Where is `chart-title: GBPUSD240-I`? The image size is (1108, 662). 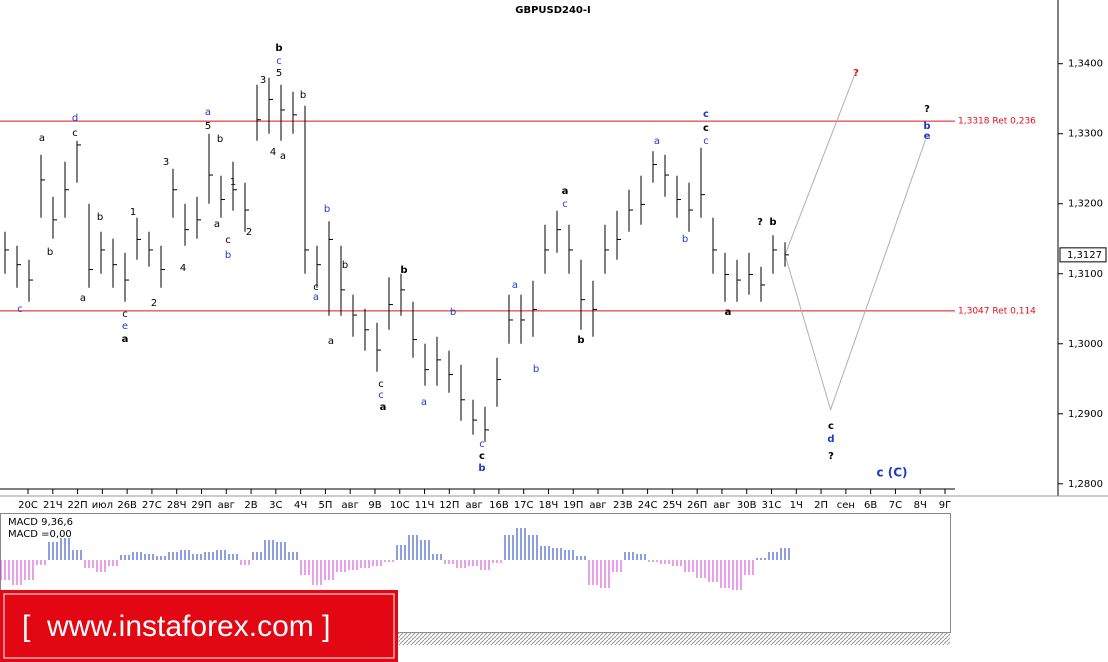 chart-title: GBPUSD240-I is located at coordinates (553, 10).